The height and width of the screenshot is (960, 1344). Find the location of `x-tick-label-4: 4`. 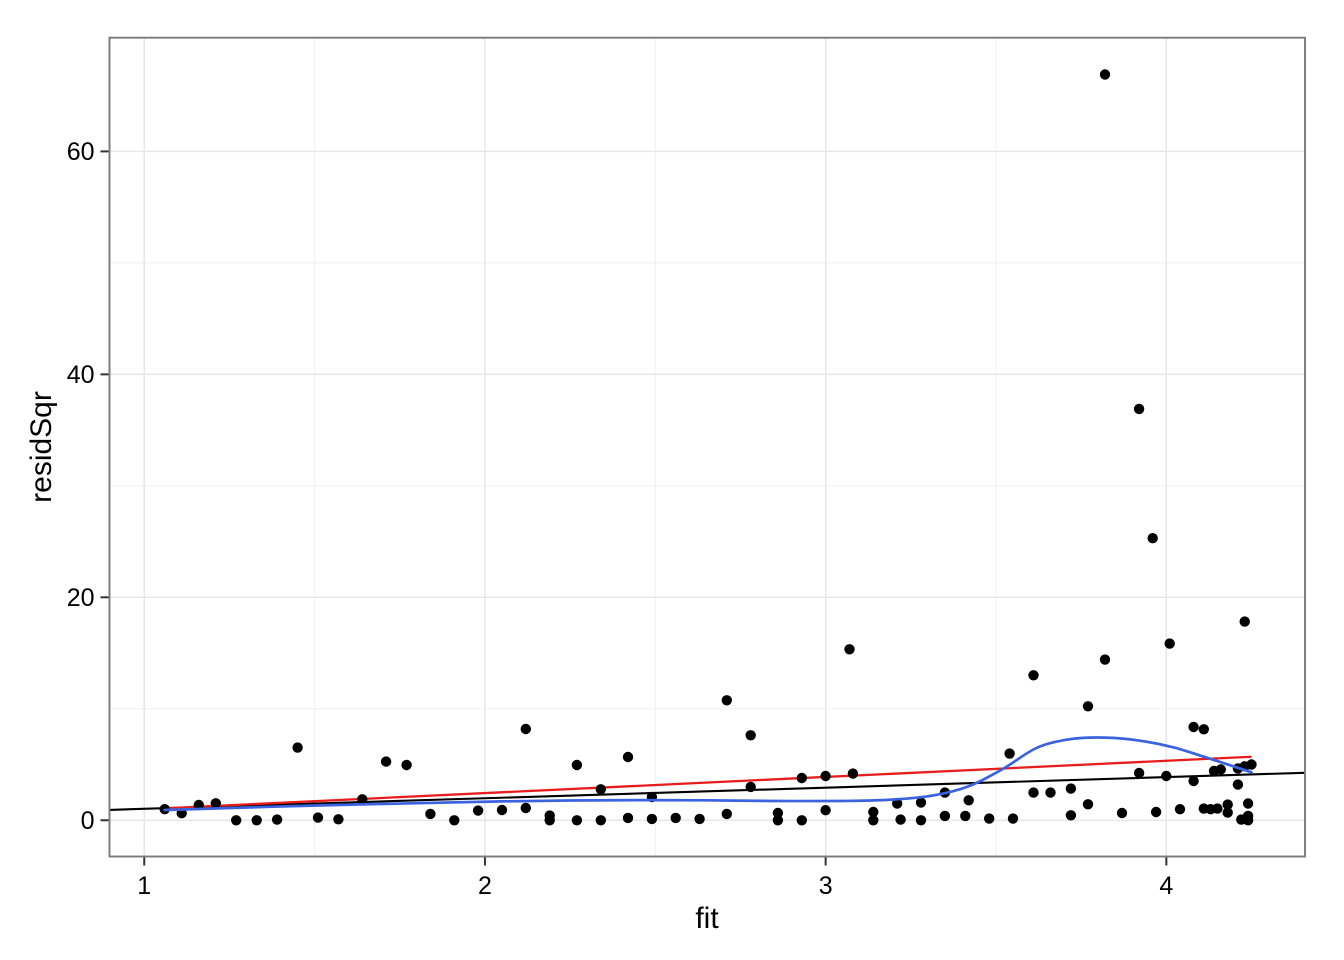

x-tick-label-4: 4 is located at coordinates (1166, 886).